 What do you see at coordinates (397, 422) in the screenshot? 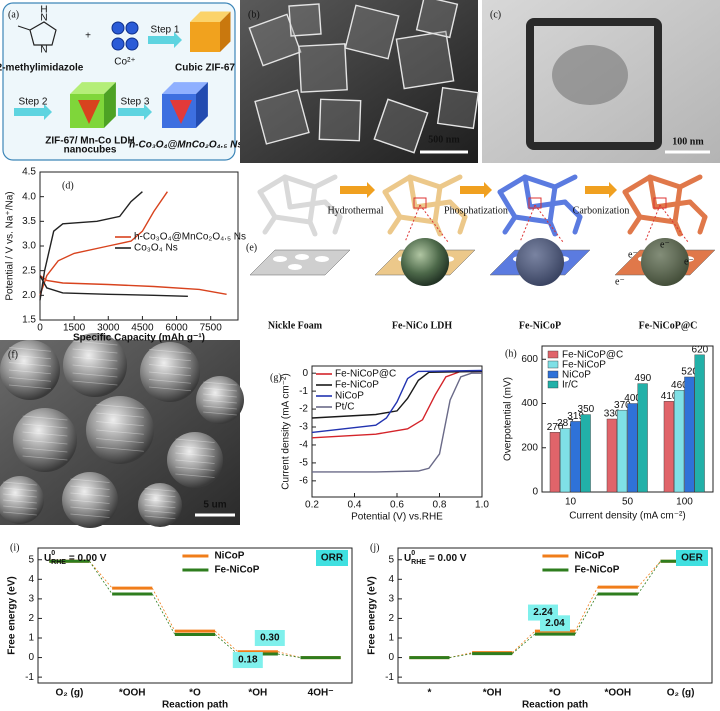
I see `series-line` at bounding box center [397, 422].